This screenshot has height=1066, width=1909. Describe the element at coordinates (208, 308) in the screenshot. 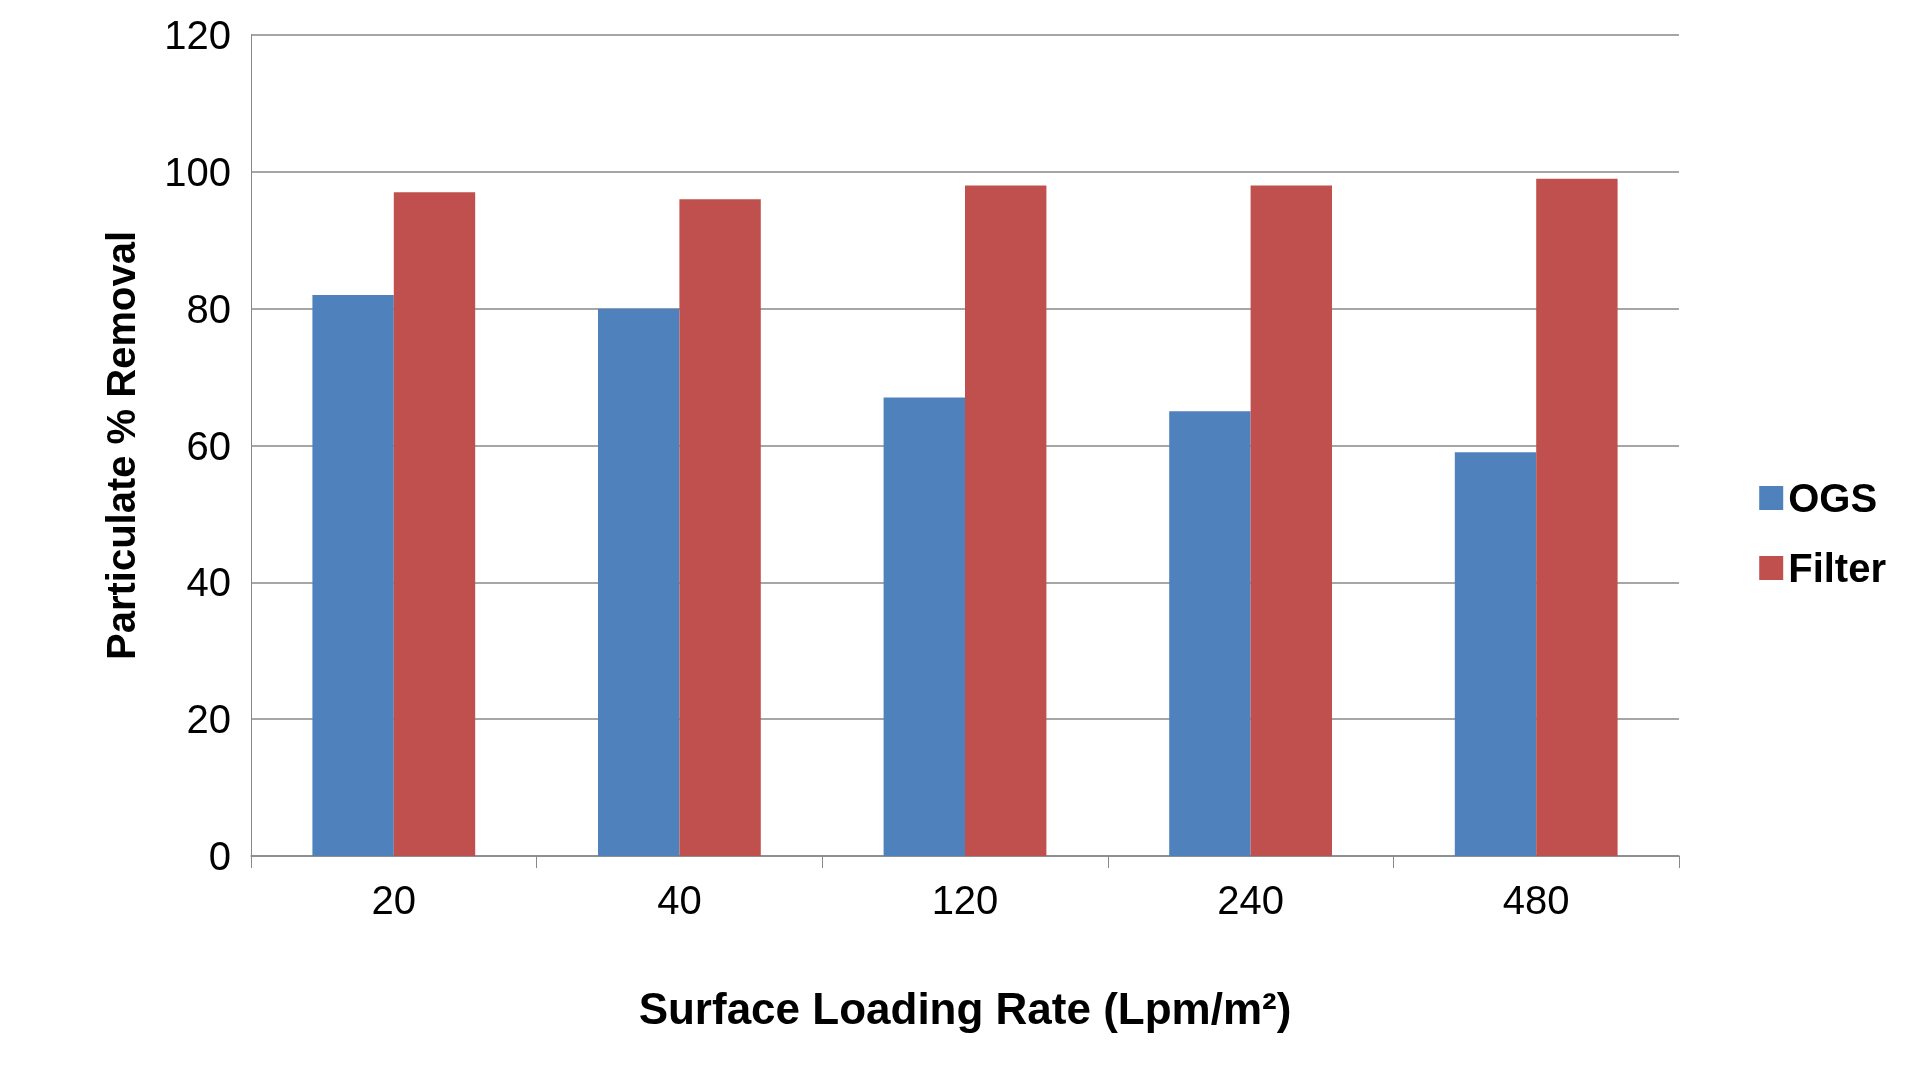

I see `y-tick-label: 80` at that location.